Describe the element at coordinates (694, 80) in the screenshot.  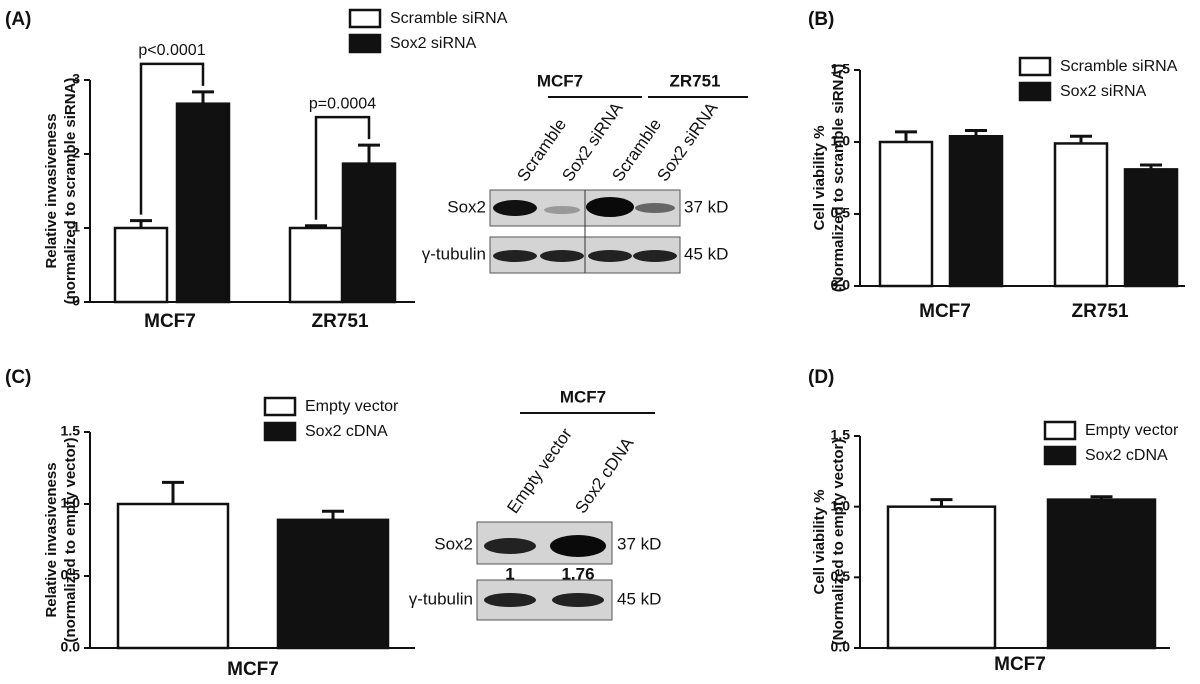
I see `blot-group: ZR751` at that location.